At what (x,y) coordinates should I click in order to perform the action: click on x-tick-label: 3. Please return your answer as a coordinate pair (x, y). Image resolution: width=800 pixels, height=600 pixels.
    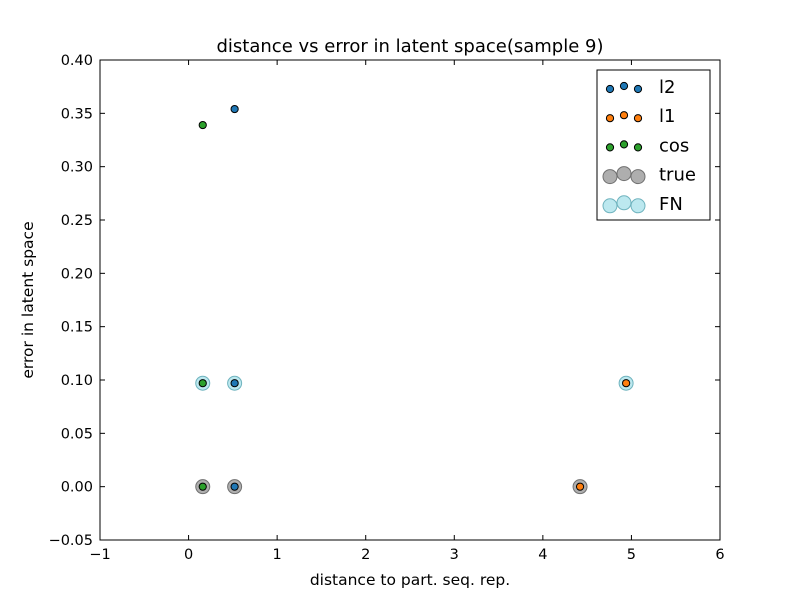
    Looking at the image, I should click on (454, 555).